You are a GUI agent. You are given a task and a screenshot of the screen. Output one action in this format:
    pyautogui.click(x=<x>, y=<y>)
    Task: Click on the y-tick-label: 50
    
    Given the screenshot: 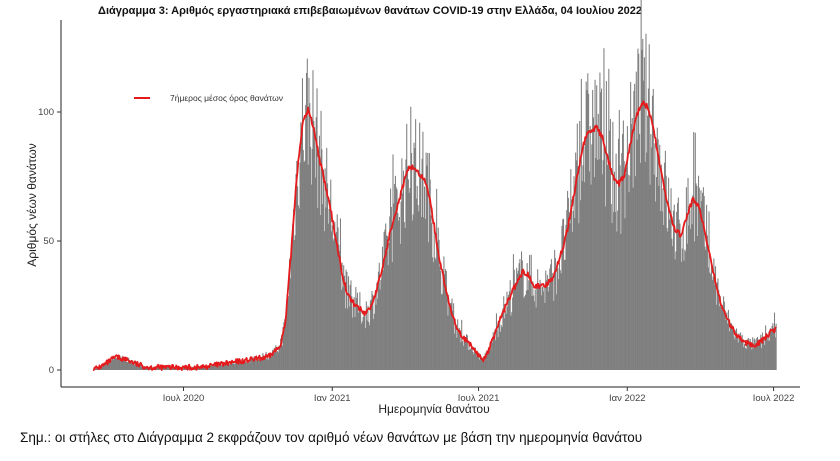 What is the action you would take?
    pyautogui.click(x=48, y=241)
    